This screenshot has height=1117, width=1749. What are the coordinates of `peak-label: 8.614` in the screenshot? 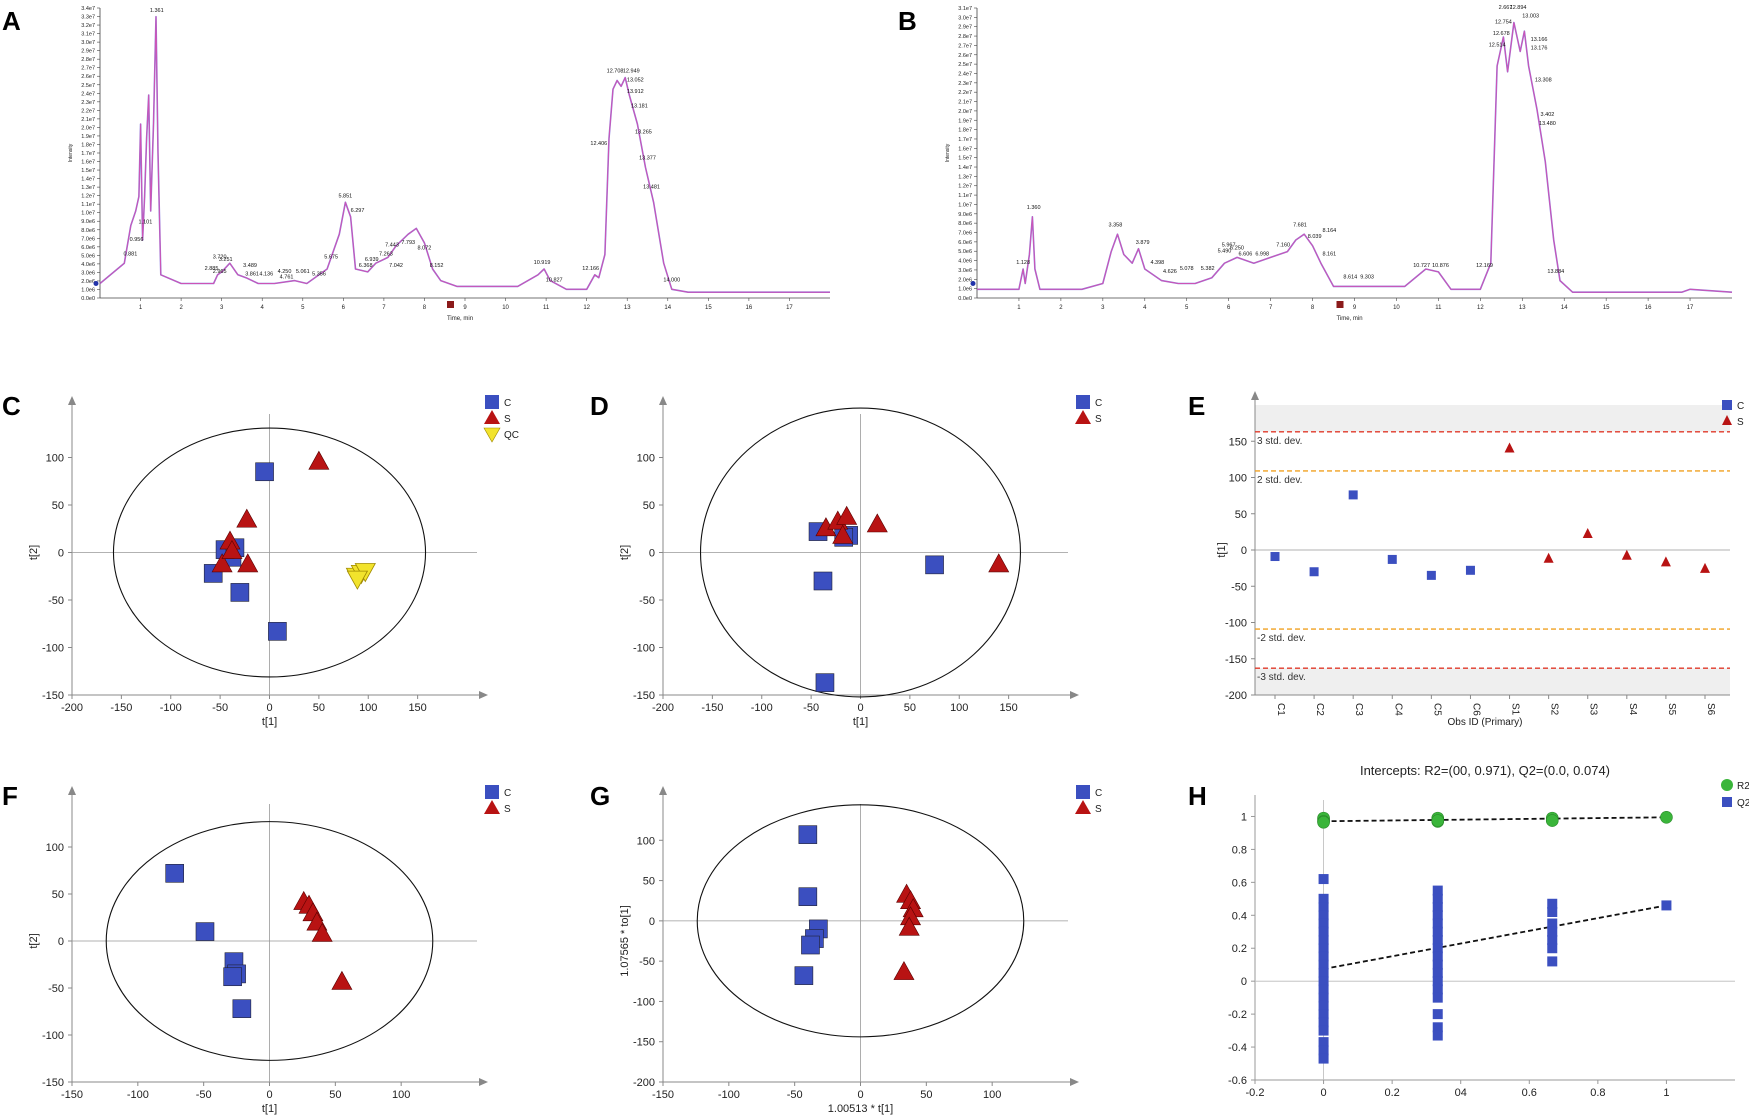 It's located at (1350, 278).